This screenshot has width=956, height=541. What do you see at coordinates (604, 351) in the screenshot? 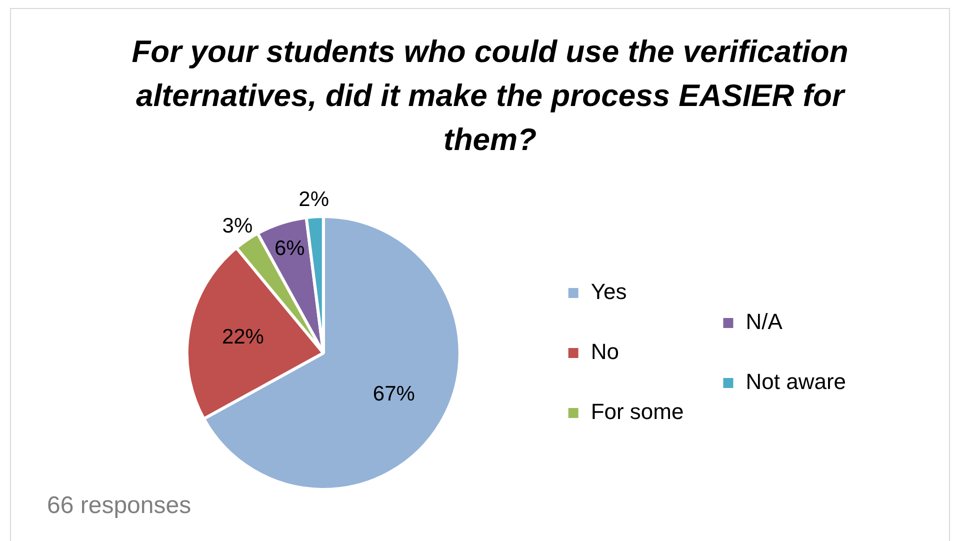
I see `legend-label: No` at bounding box center [604, 351].